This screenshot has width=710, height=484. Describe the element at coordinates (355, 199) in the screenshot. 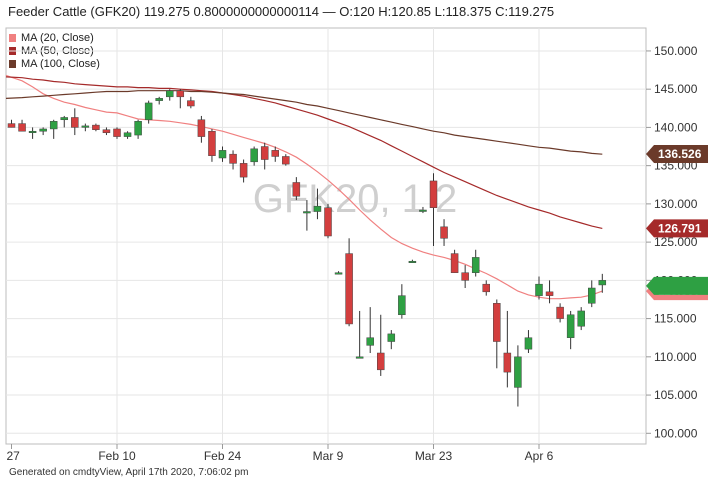

I see `watermark: GFK20, 1 2` at that location.